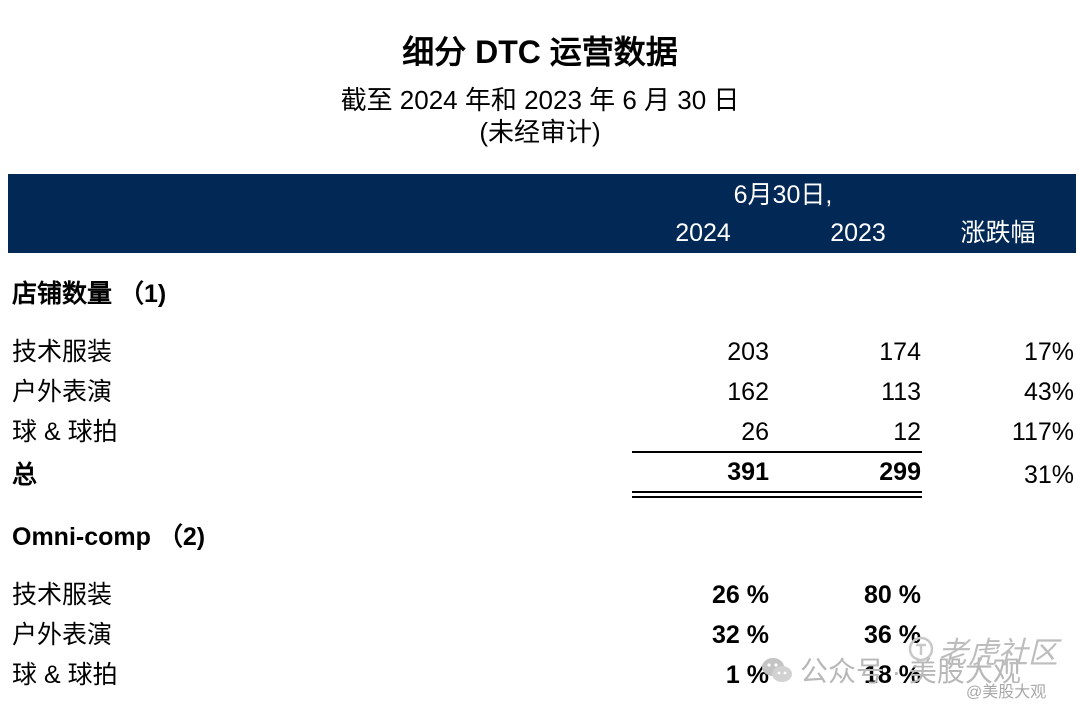 The height and width of the screenshot is (714, 1080). What do you see at coordinates (777, 452) in the screenshot?
I see `subtotal-rule` at bounding box center [777, 452].